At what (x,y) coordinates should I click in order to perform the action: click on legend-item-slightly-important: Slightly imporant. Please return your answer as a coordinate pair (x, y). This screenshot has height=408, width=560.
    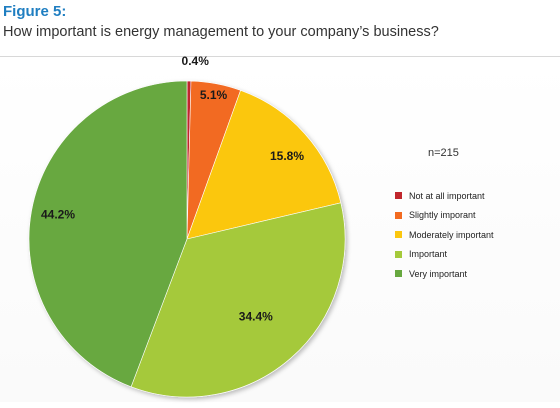
    Looking at the image, I should click on (444, 216).